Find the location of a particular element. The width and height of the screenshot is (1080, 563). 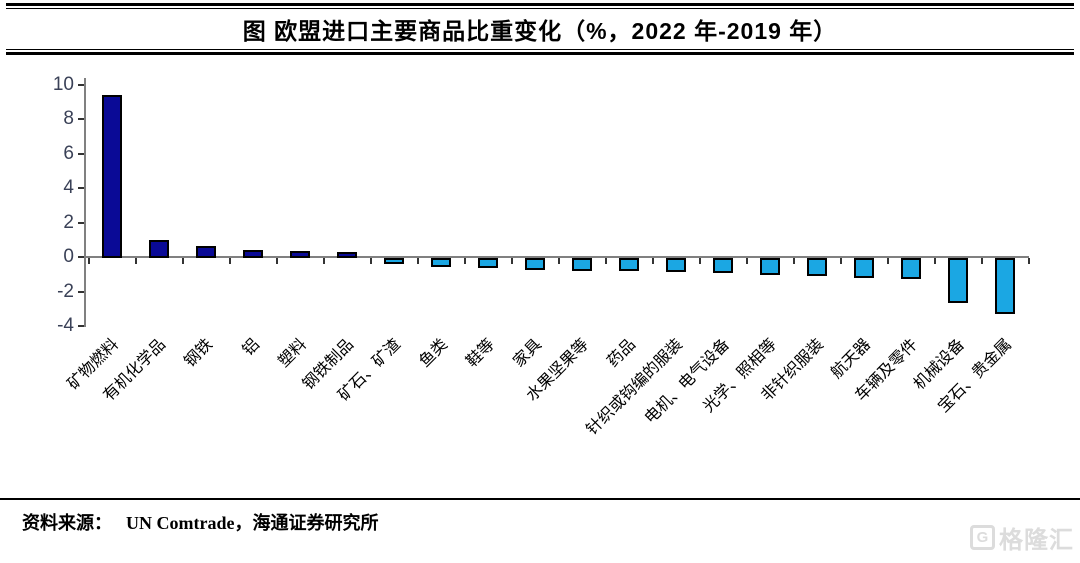

title-rule-thick is located at coordinates (540, 53).